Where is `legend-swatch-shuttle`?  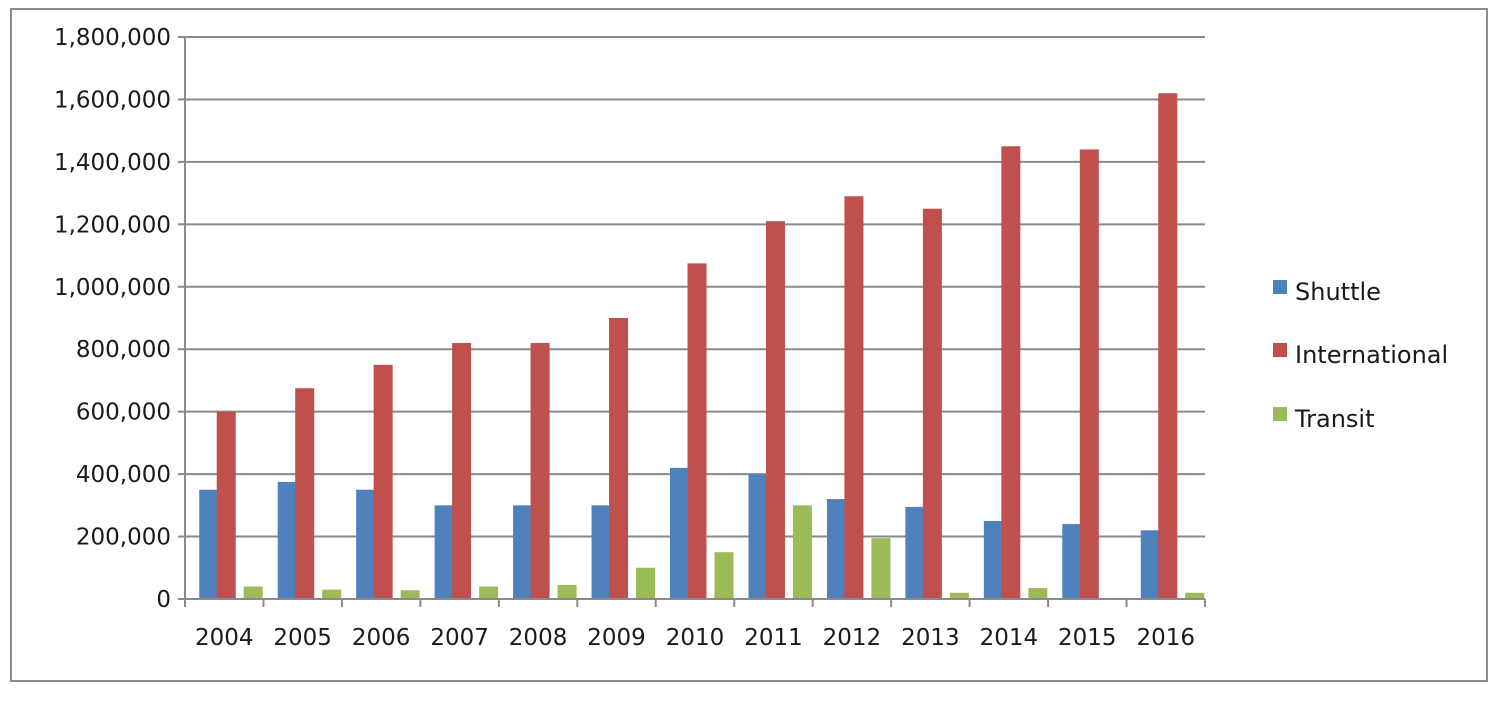
legend-swatch-shuttle is located at coordinates (1280, 287).